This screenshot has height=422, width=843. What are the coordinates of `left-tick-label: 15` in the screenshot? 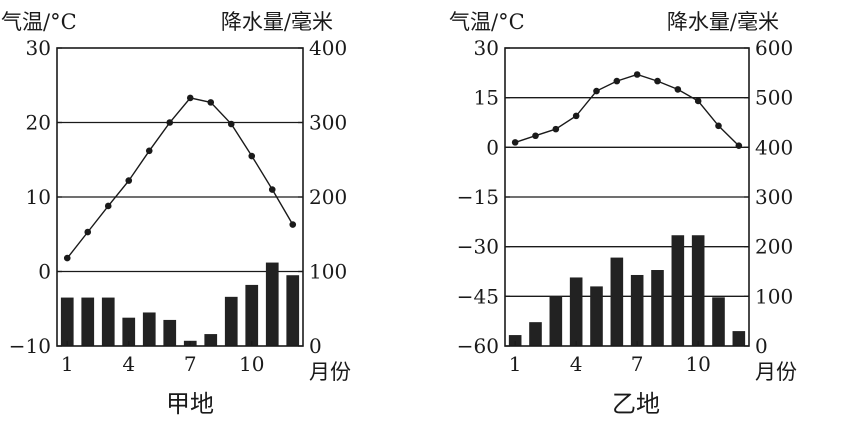 It's located at (486, 98).